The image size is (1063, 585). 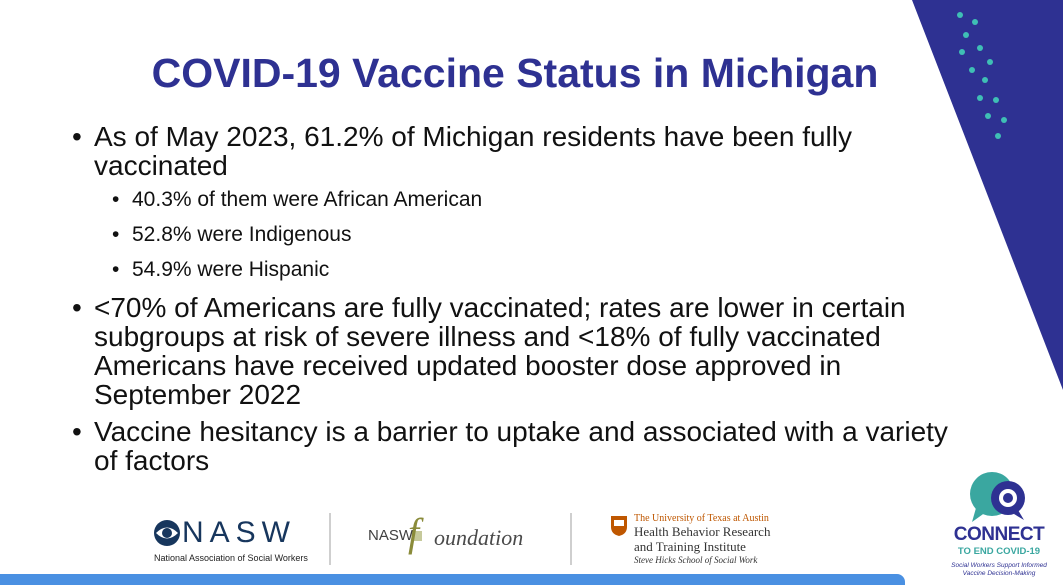 I want to click on nasw-foundation-logo: NASW f oundation, so click(x=453, y=539).